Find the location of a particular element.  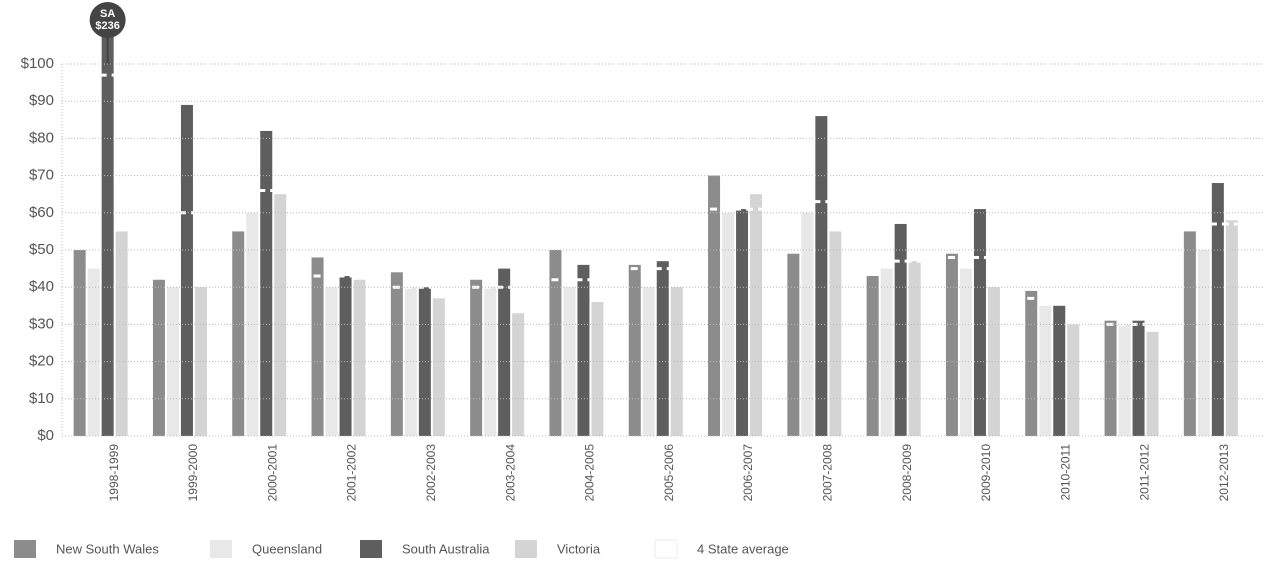

y-tick-label: $30 is located at coordinates (41, 323).